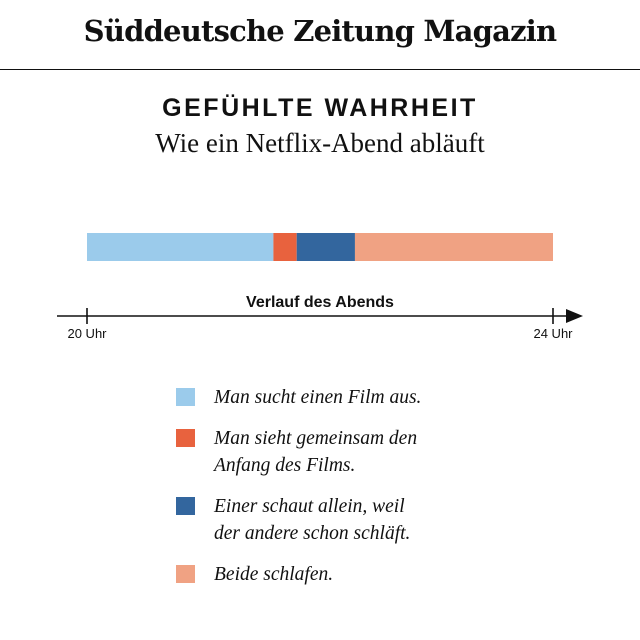  I want to click on legend-item: Beide schlafen., so click(386, 574).